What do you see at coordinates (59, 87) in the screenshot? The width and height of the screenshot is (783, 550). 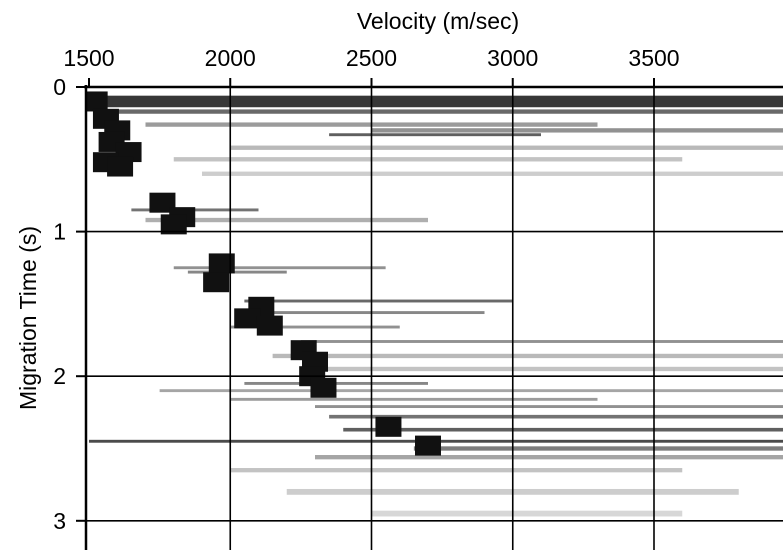 I see `y-tick-label: 0` at bounding box center [59, 87].